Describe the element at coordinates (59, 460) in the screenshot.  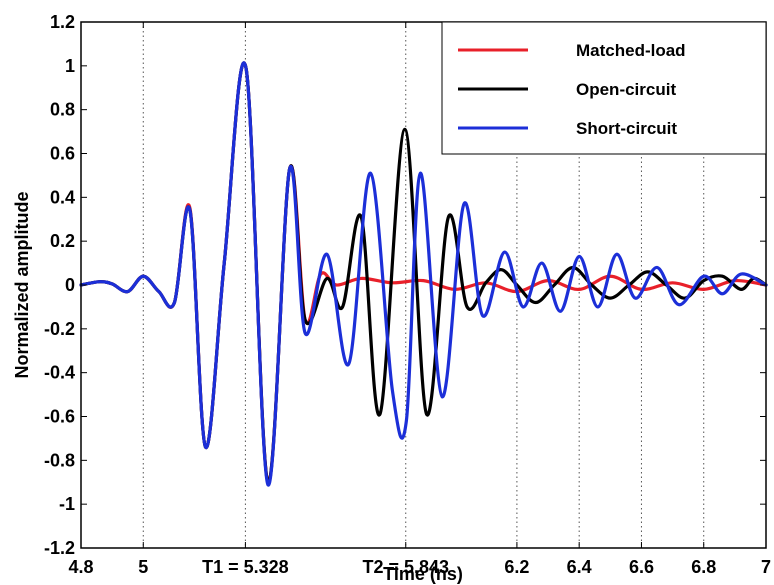
I see `y-tick-label: -0.8` at that location.